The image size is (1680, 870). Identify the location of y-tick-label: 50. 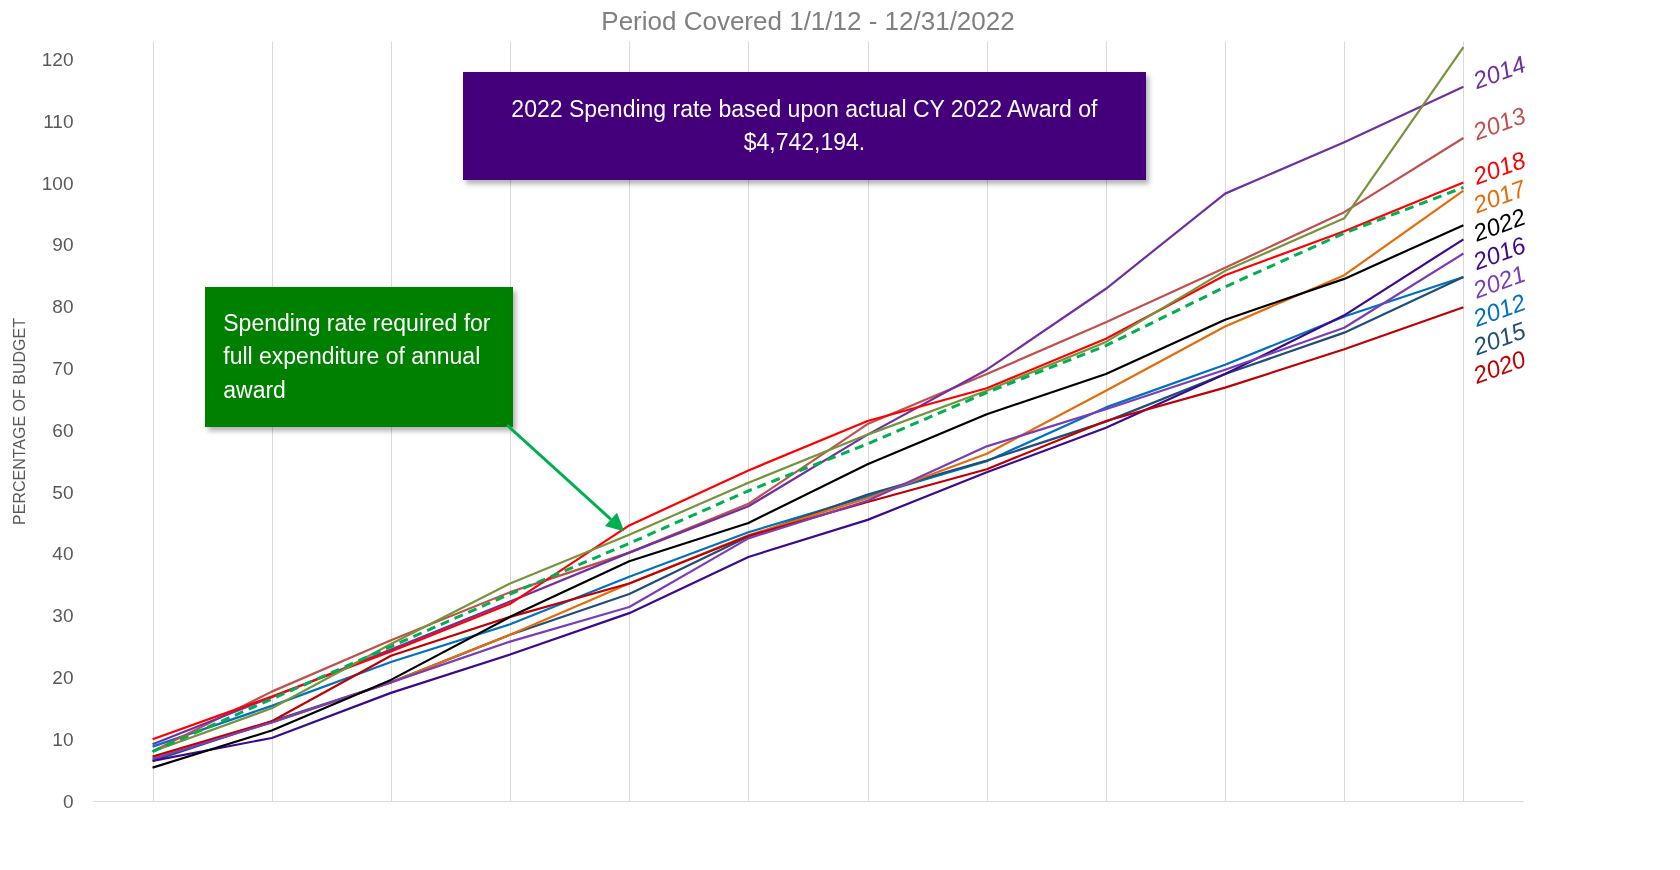
(63, 492).